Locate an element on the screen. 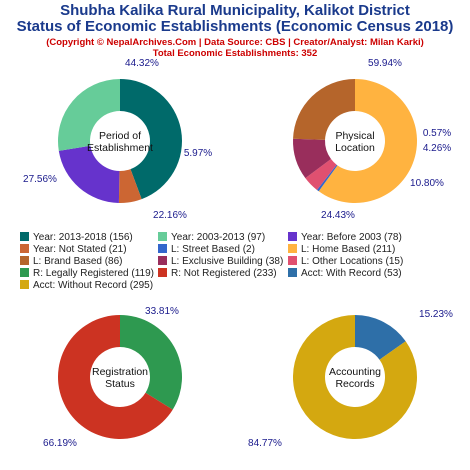 This screenshot has width=470, height=470. legend-label: L: Exclusive Building (38) is located at coordinates (227, 261).